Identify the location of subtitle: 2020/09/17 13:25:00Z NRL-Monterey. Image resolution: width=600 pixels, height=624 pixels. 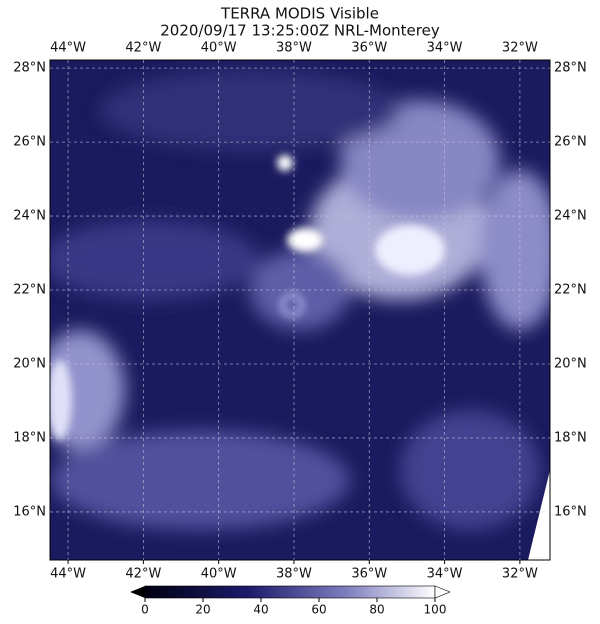
(300, 31).